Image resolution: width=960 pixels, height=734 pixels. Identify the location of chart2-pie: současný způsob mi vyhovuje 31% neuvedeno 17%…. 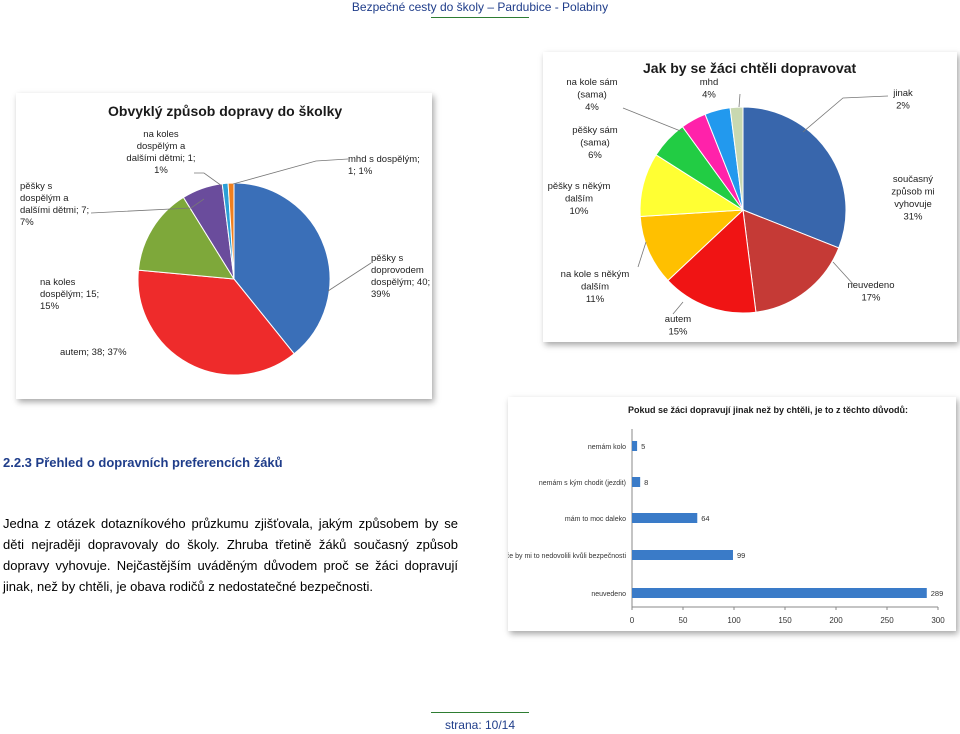
(741, 207).